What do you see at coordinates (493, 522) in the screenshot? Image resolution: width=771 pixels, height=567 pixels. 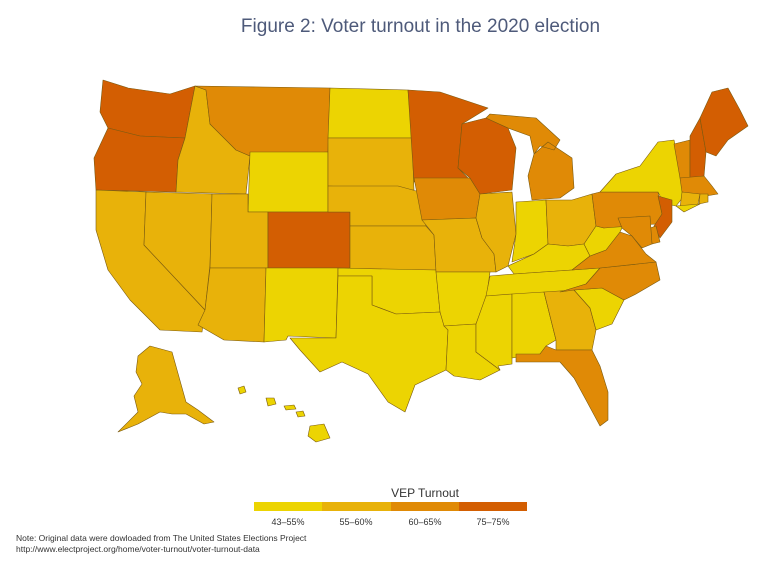 I see `legend-label: 75–75%` at bounding box center [493, 522].